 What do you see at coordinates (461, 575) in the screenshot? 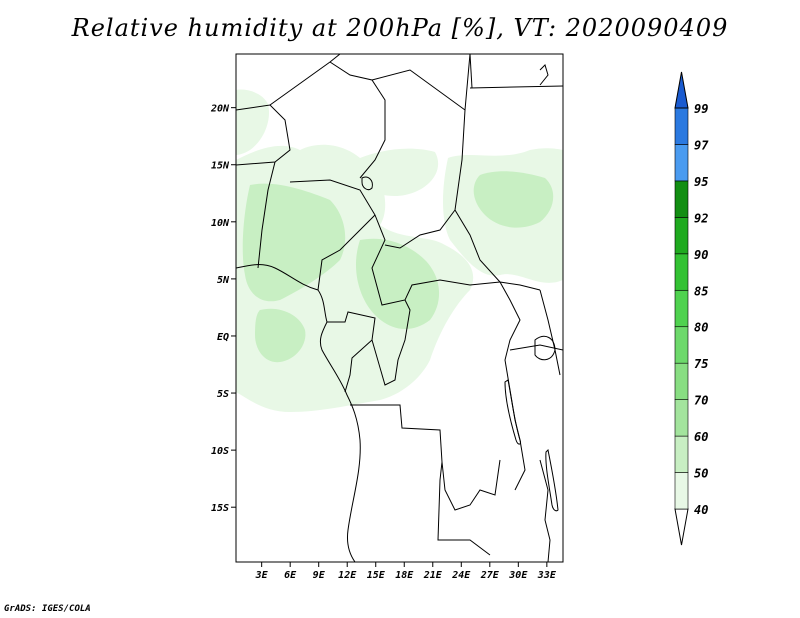
I see `lon-tick-label: 24E` at bounding box center [461, 575].